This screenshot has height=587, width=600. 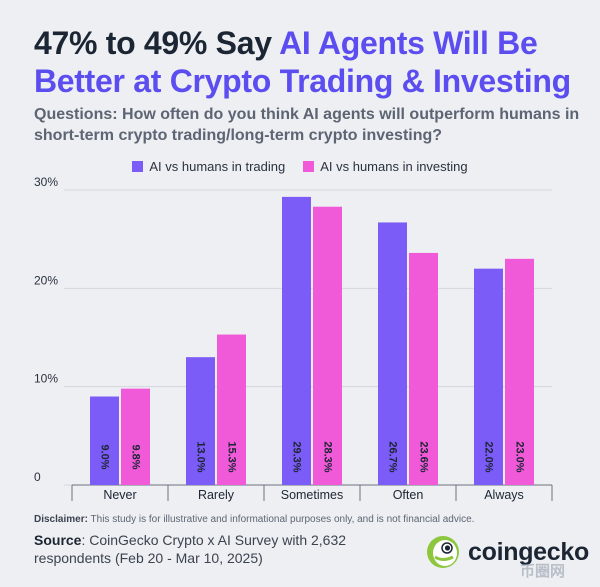 What do you see at coordinates (543, 571) in the screenshot?
I see `site-watermark: 币圈网` at bounding box center [543, 571].